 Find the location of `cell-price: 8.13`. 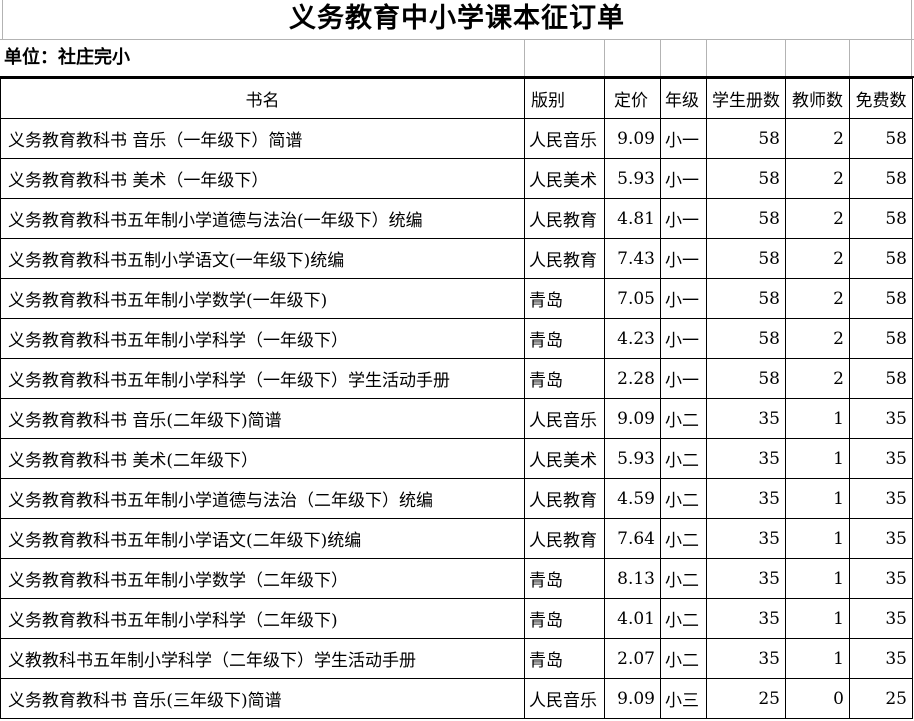

cell-price: 8.13 is located at coordinates (632, 578).